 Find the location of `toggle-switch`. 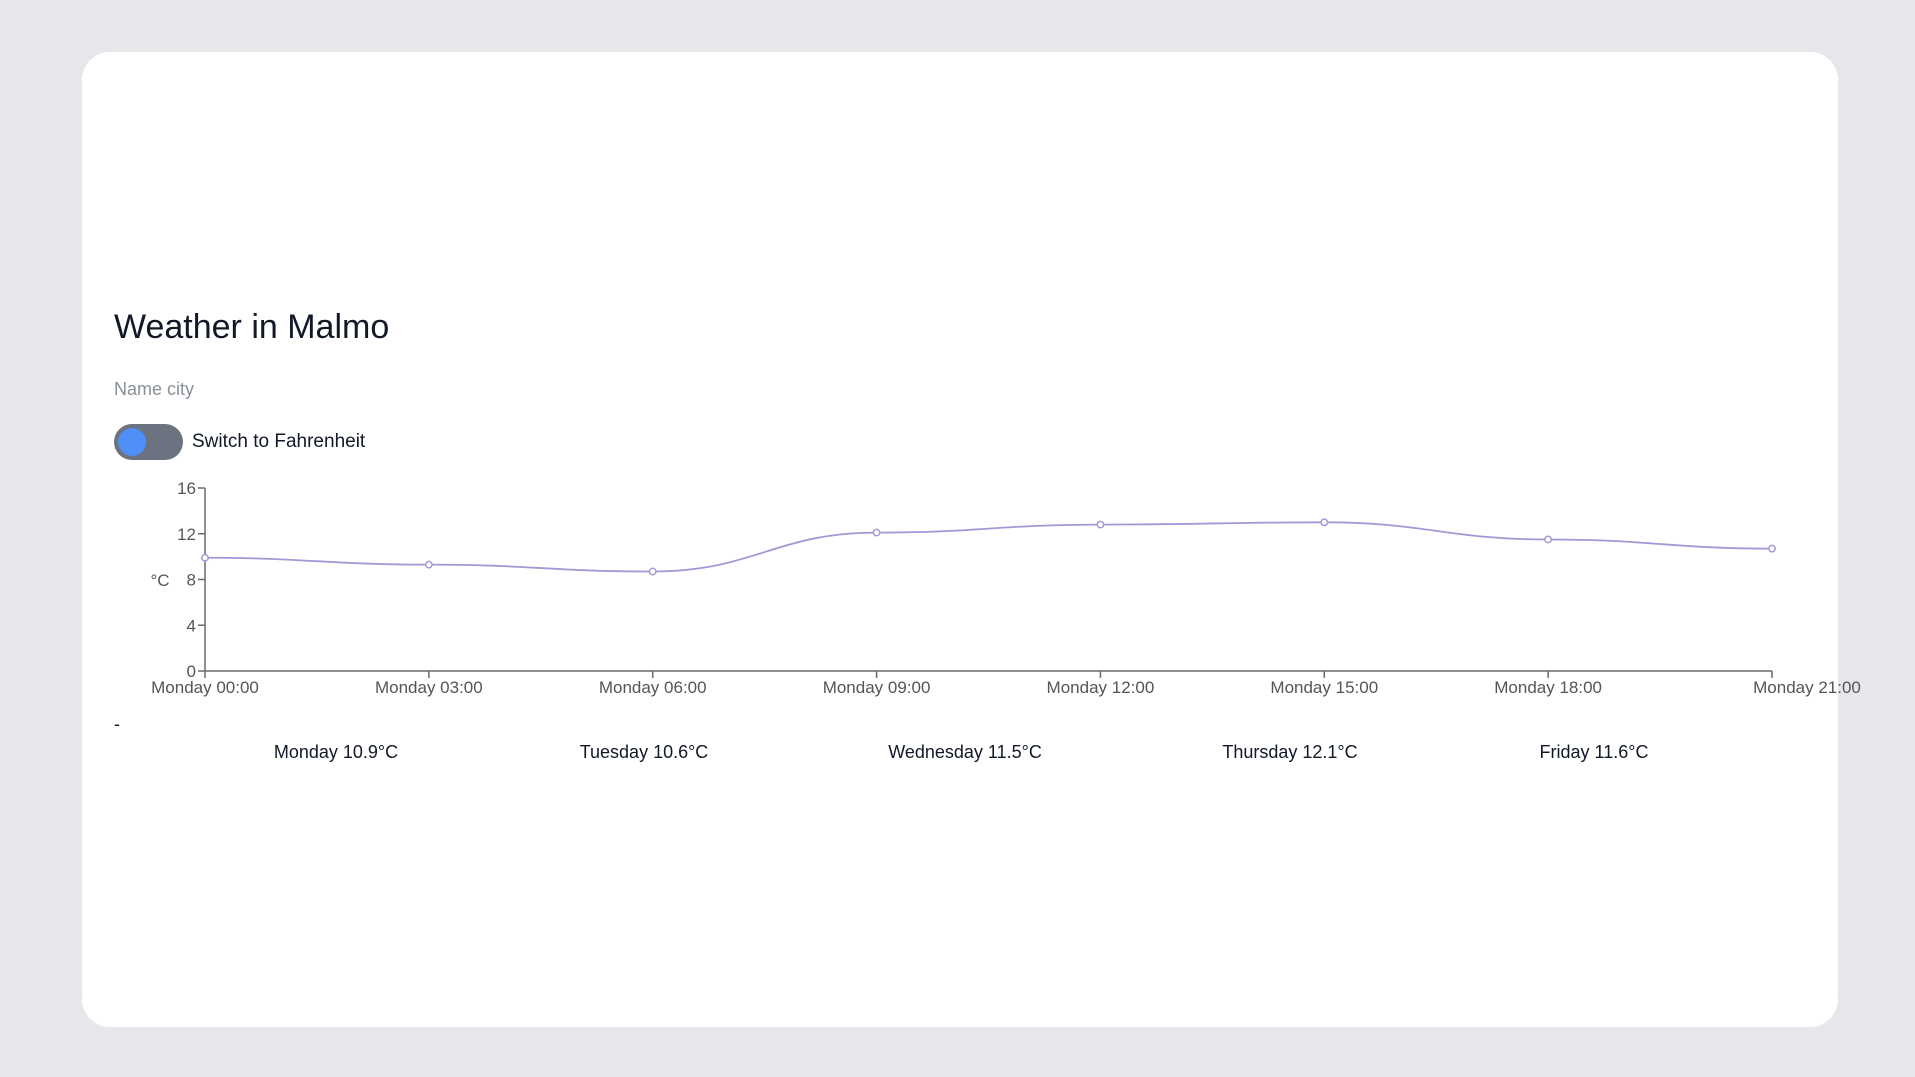

toggle-switch is located at coordinates (148, 442).